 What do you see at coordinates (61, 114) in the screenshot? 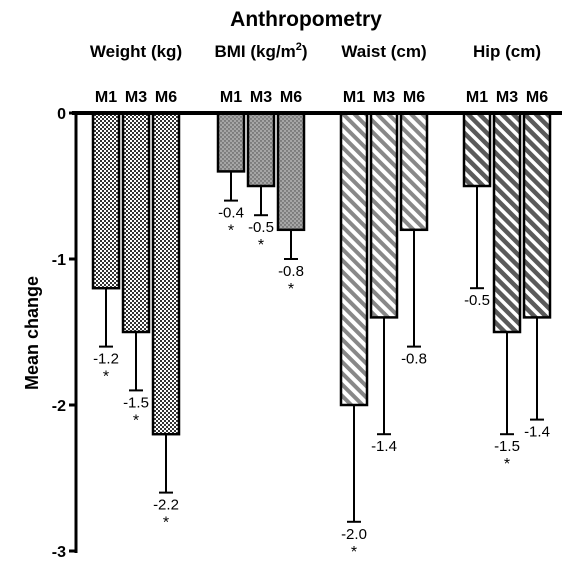
I see `y-tick-label: 0` at bounding box center [61, 114].